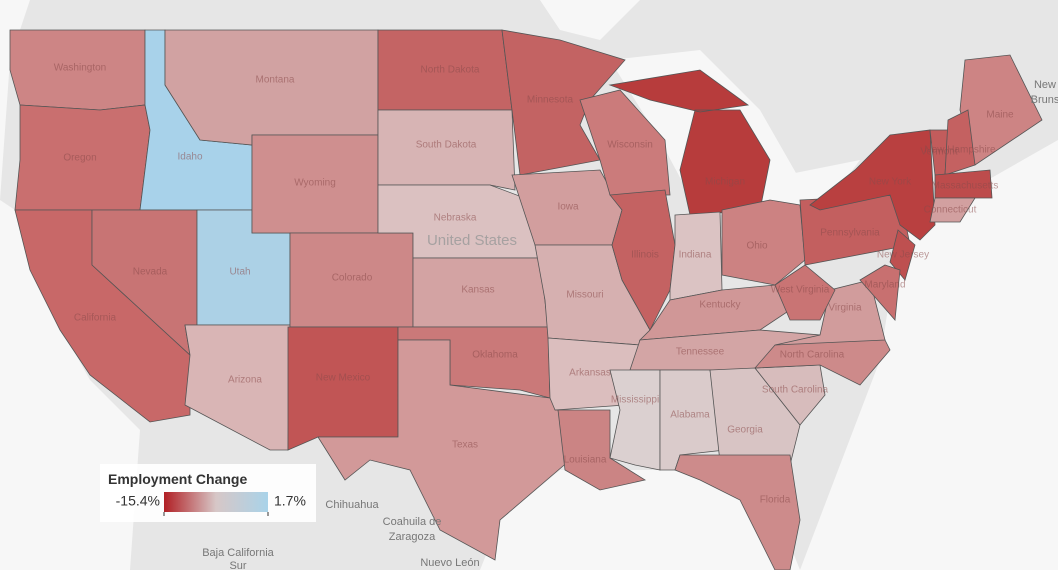 The height and width of the screenshot is (570, 1058). I want to click on state-label: Minnesota, so click(550, 100).